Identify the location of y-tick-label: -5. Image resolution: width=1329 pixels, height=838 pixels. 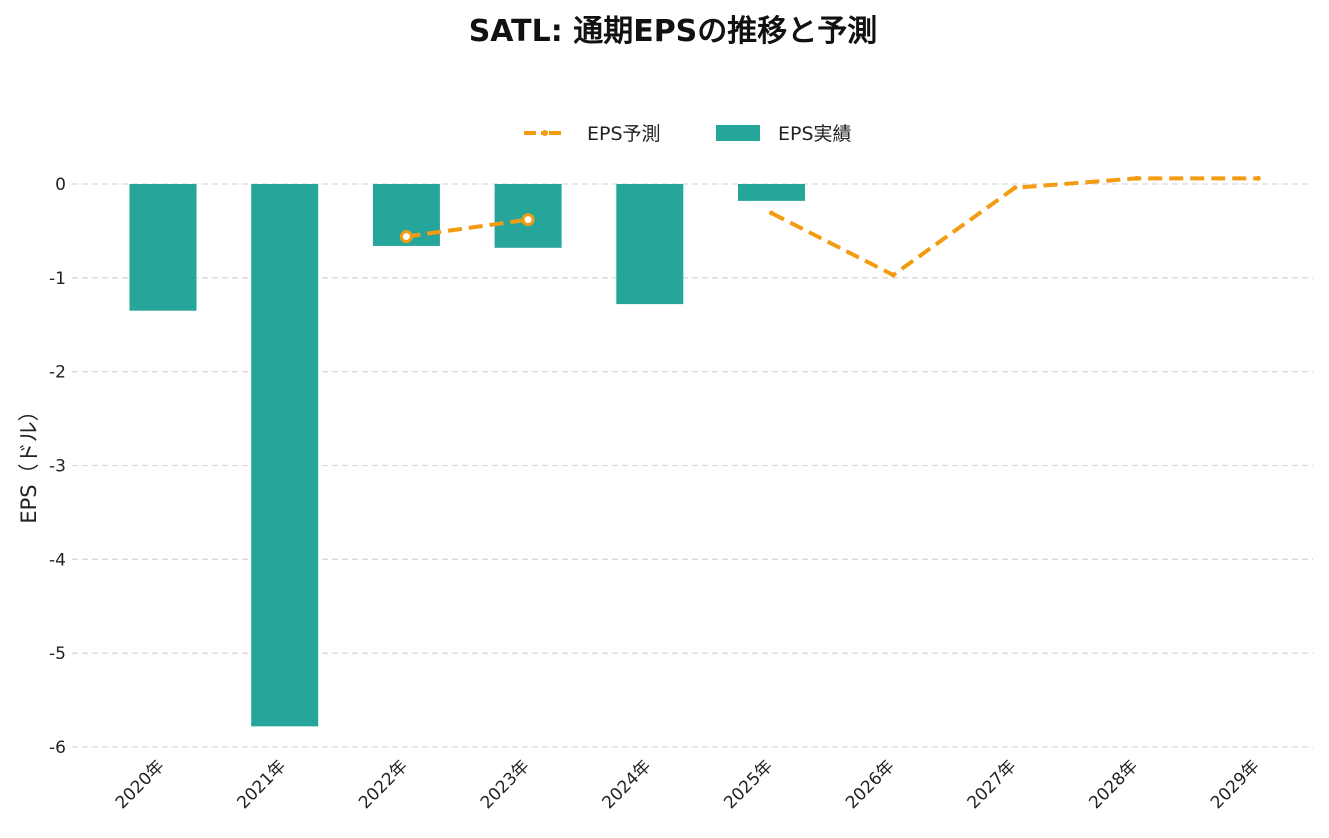
(57, 654).